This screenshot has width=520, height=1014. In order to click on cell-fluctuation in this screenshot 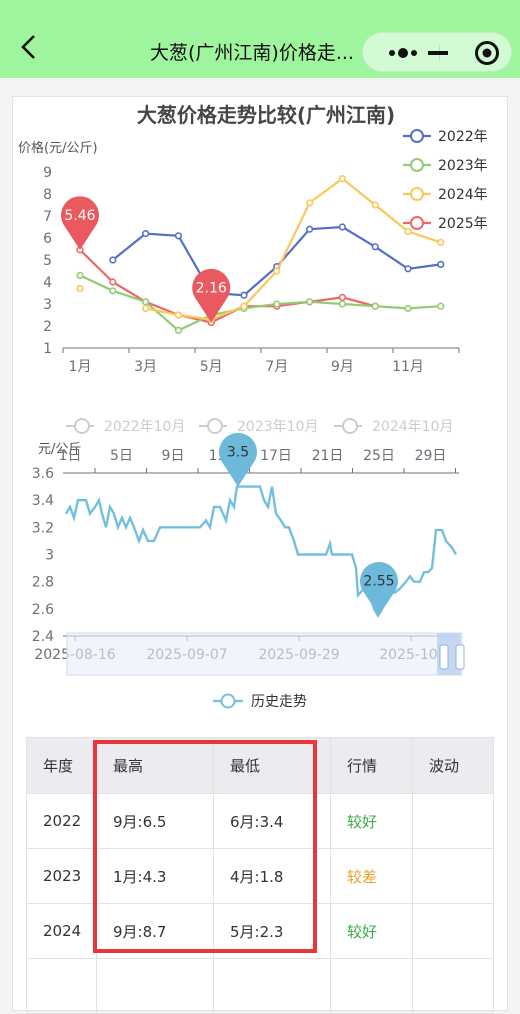, I will do `click(453, 821)`.